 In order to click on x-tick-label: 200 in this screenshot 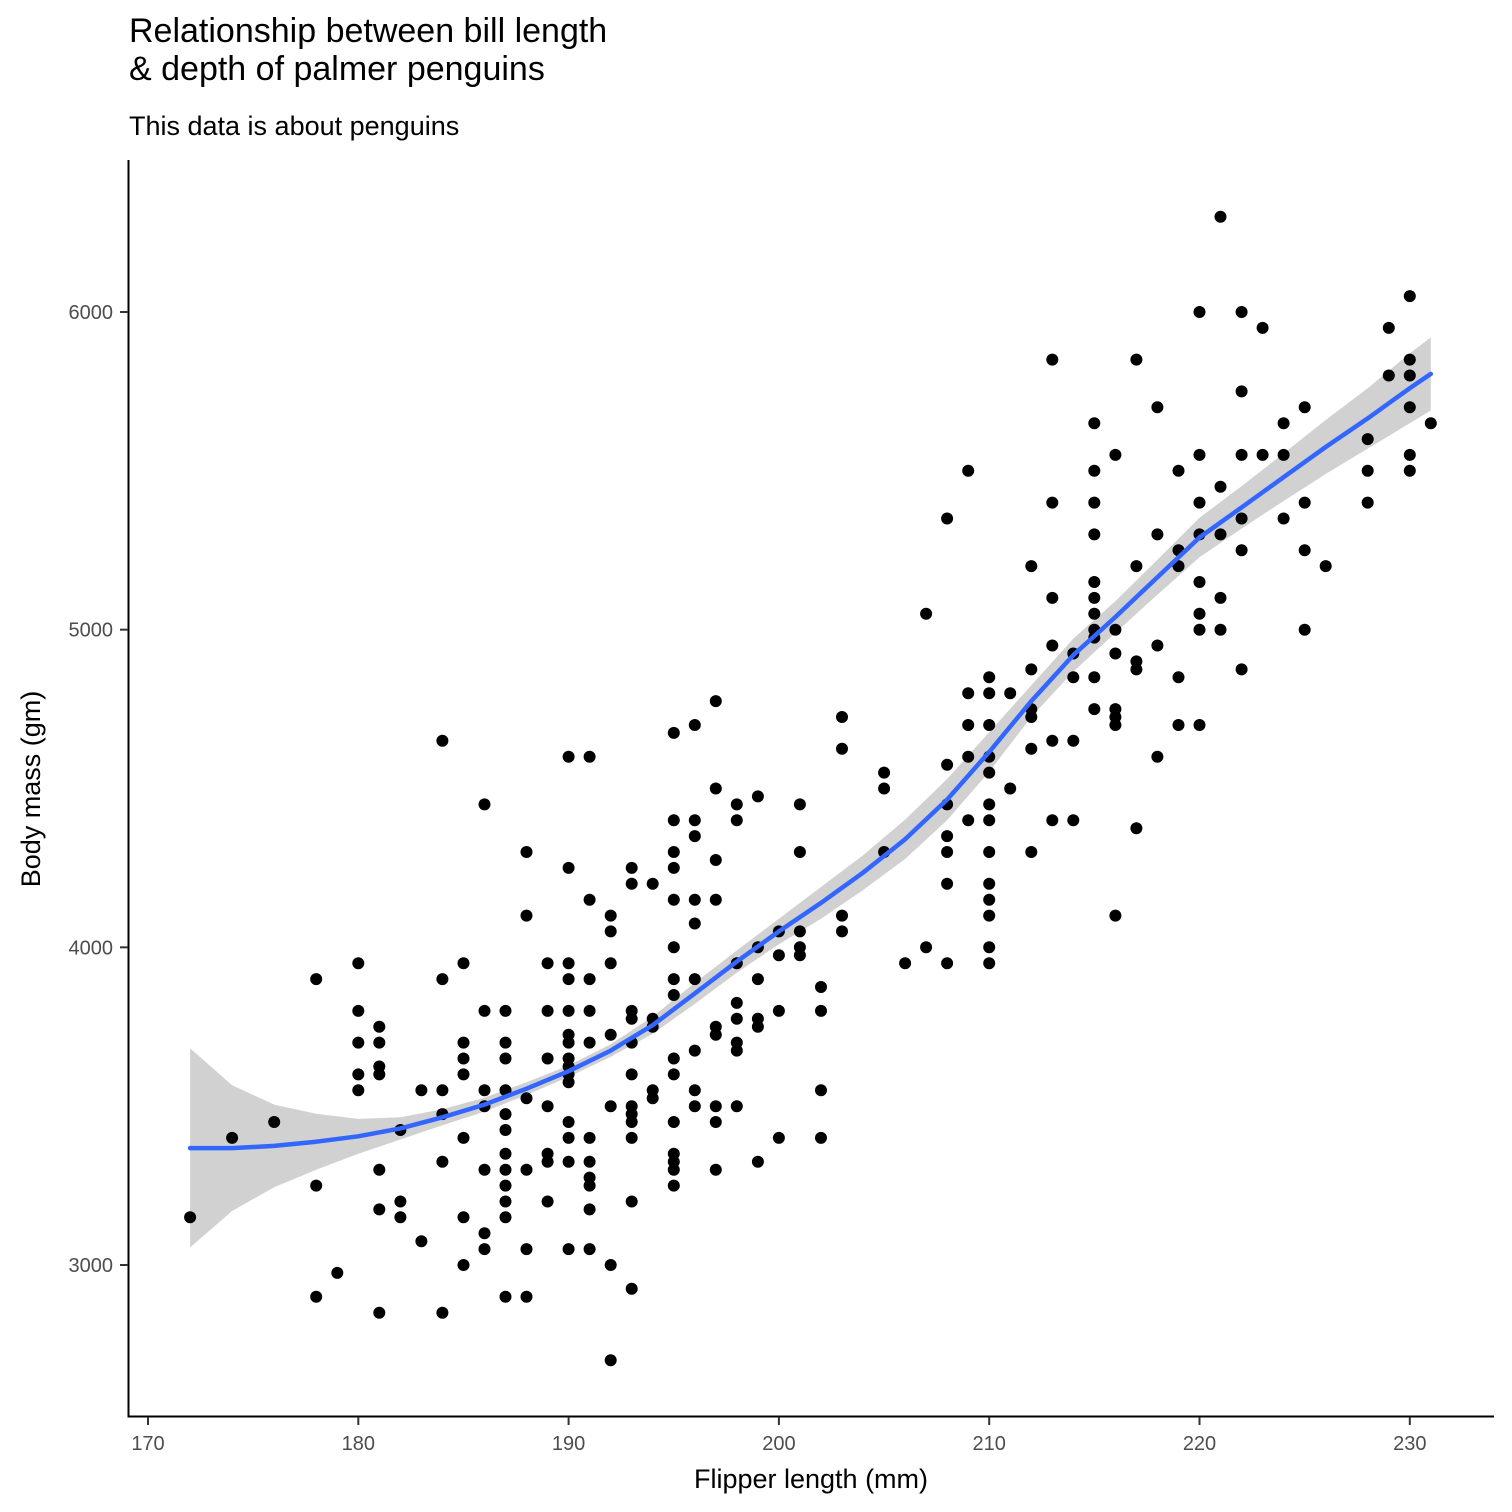, I will do `click(778, 1444)`.